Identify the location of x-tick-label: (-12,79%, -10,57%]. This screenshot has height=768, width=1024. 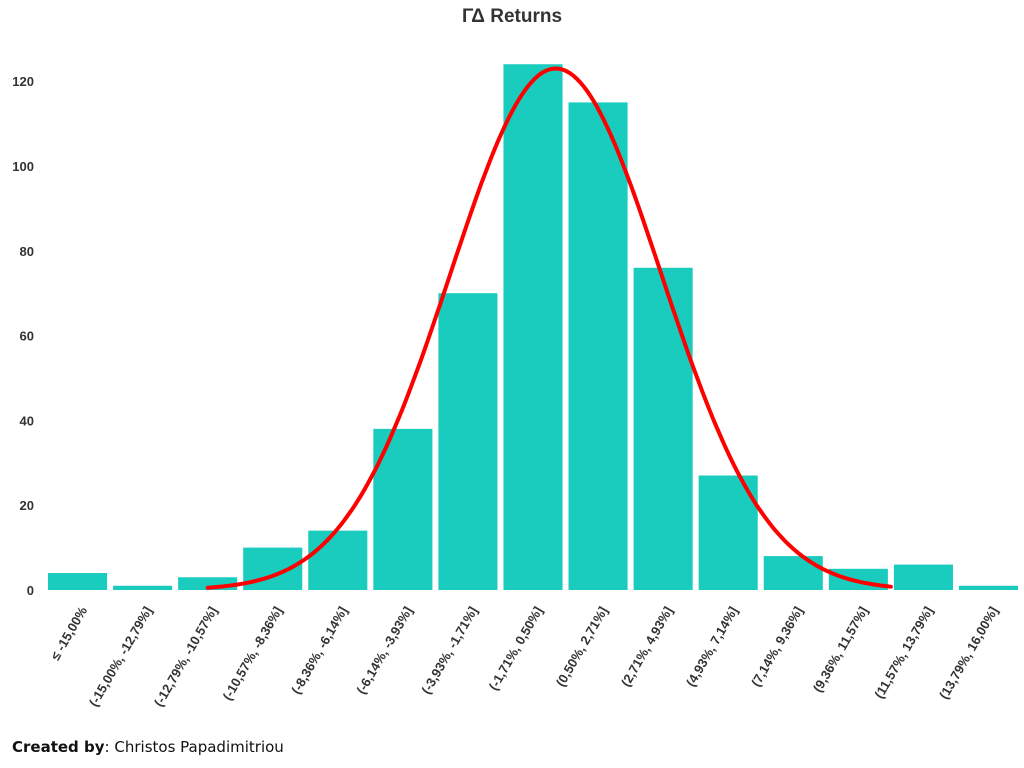
(185, 656).